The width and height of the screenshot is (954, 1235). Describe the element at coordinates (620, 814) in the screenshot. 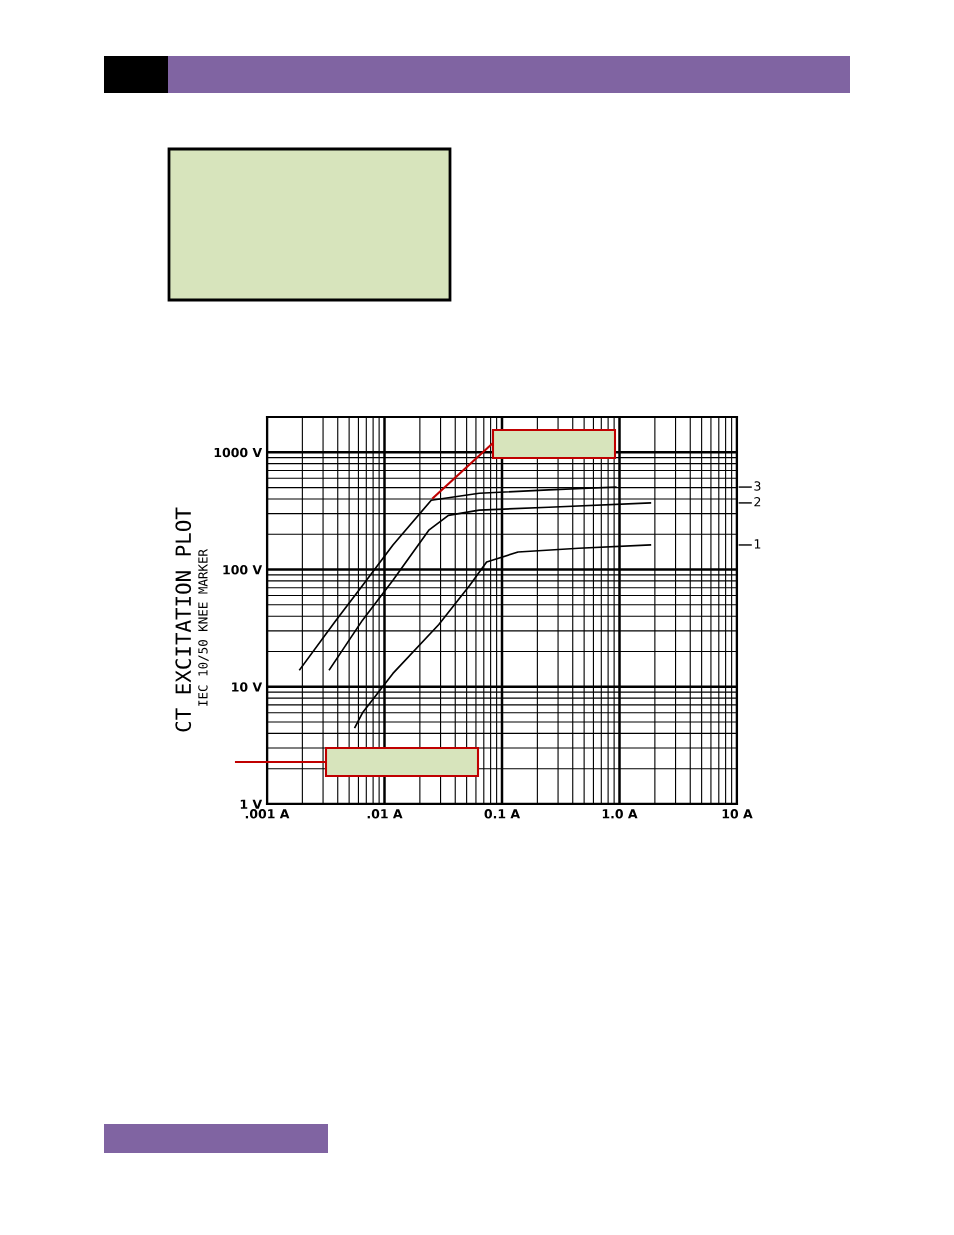

I see `x-tick-label: 1.0 A` at that location.